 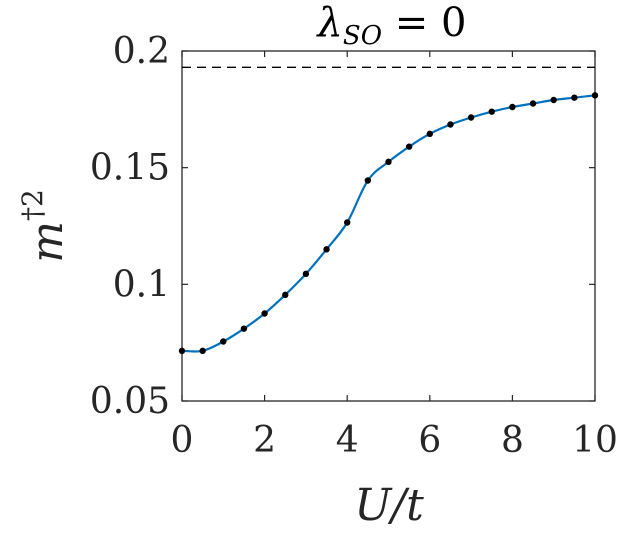 What do you see at coordinates (329, 23) in the screenshot?
I see `chart-title-symbol: λ` at bounding box center [329, 23].